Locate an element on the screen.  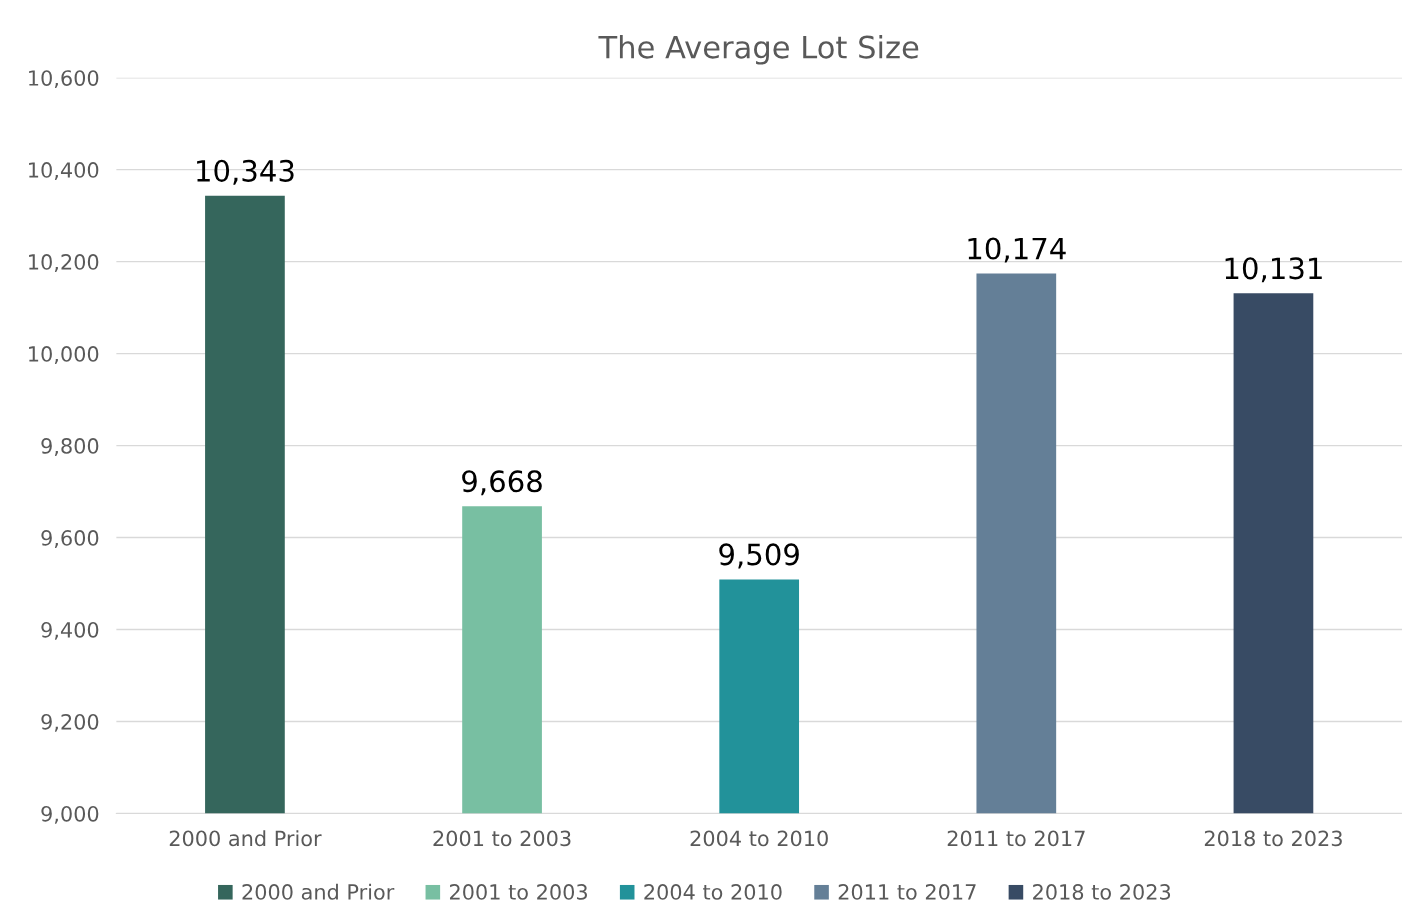
x-tick-label: 2011 to 2017 is located at coordinates (1016, 838).